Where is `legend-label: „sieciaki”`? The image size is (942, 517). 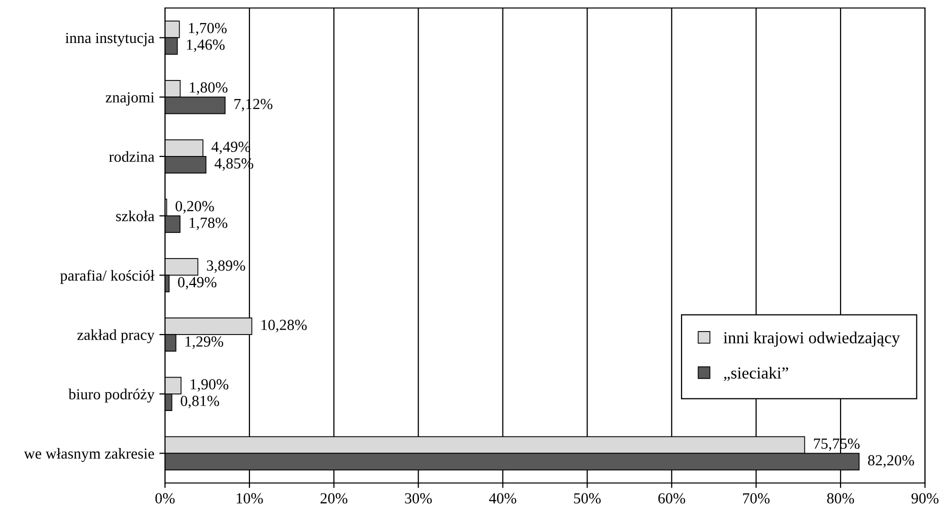 legend-label: „sieciaki” is located at coordinates (756, 374).